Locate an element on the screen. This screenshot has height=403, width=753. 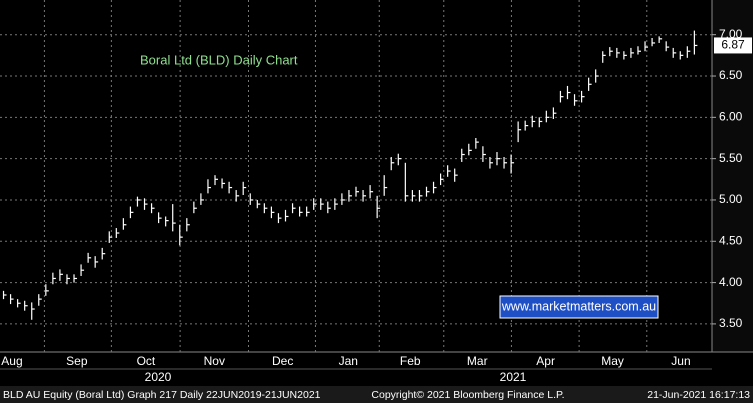
footer-bar is located at coordinates (376, 394).